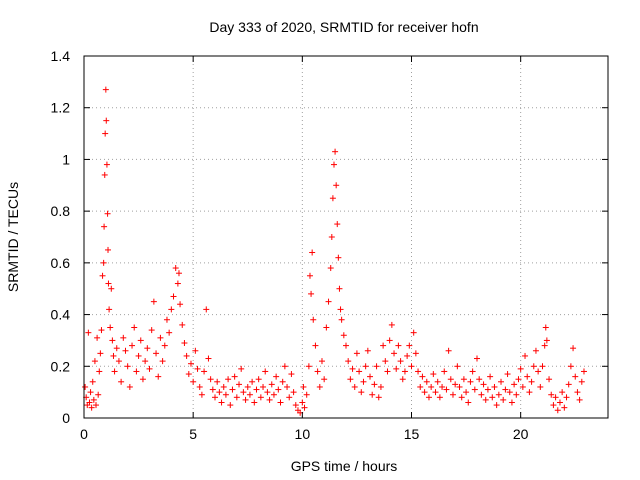  Describe the element at coordinates (193, 434) in the screenshot. I see `x-tick-label: 5` at that location.